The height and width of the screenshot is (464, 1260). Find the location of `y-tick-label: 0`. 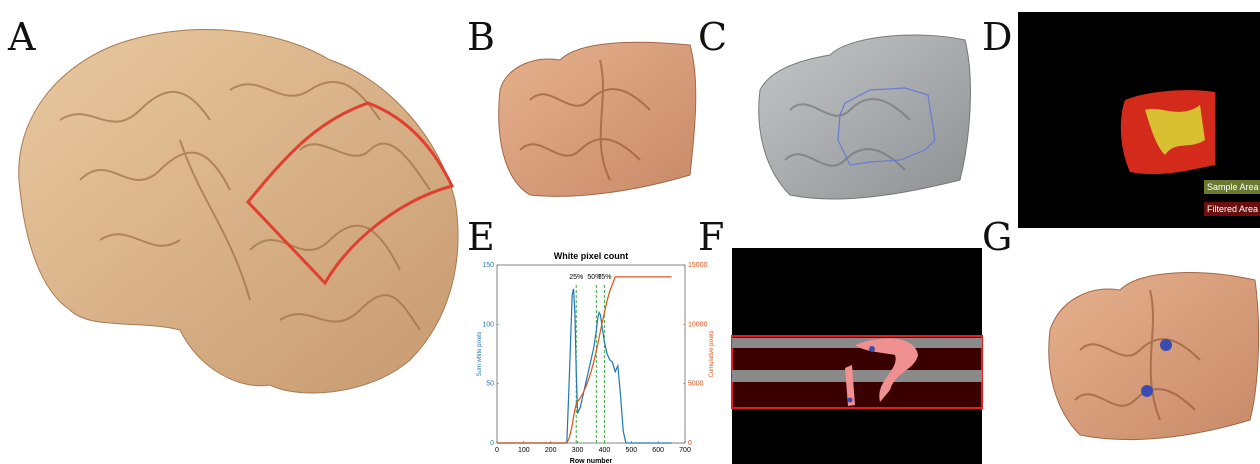

y-tick-label: 0 is located at coordinates (492, 443).